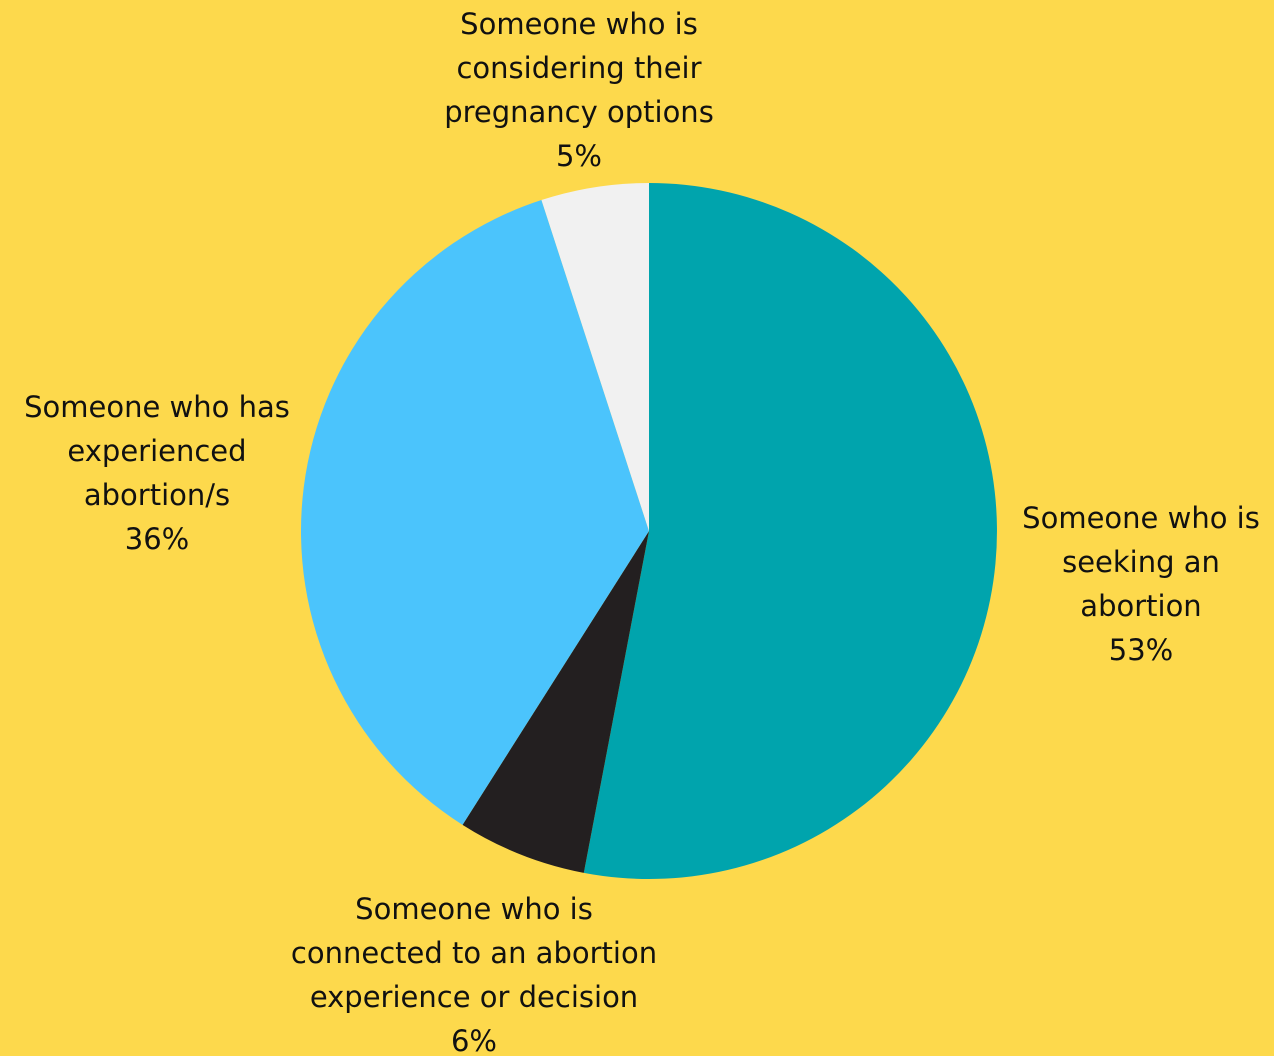 This screenshot has width=1274, height=1056. What do you see at coordinates (1141, 584) in the screenshot?
I see `slice-label-0: Someone who is seeking an abortion 53%` at bounding box center [1141, 584].